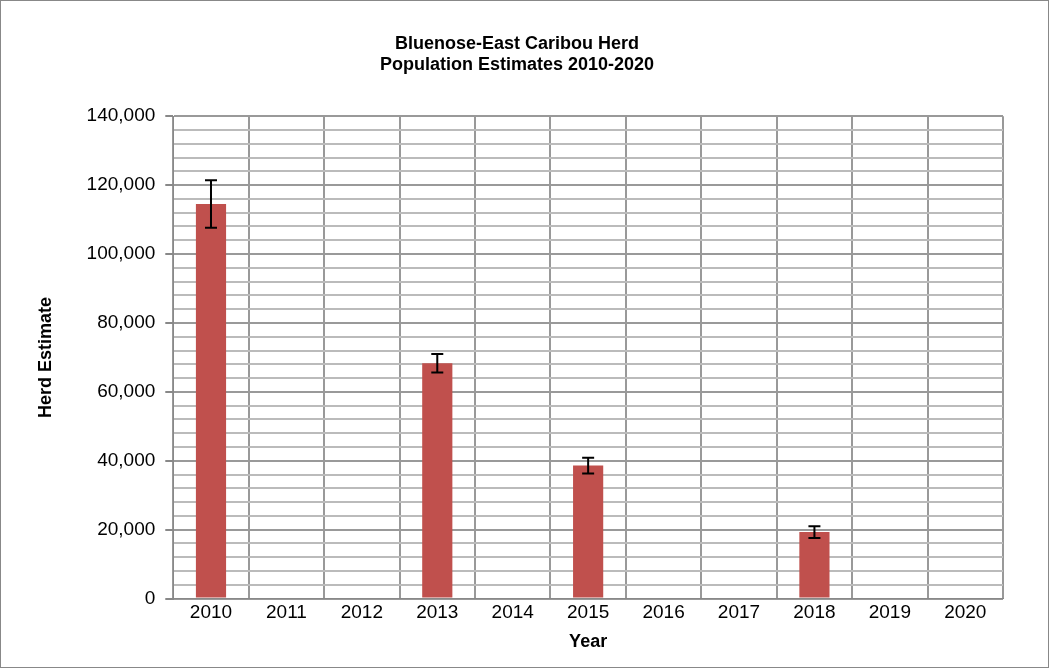  I want to click on x-tick-label: 2020, so click(965, 612).